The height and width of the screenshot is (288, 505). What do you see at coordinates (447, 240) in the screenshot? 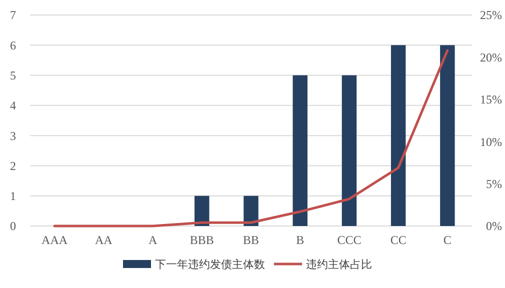
I see `x-tick-label: C` at bounding box center [447, 240].